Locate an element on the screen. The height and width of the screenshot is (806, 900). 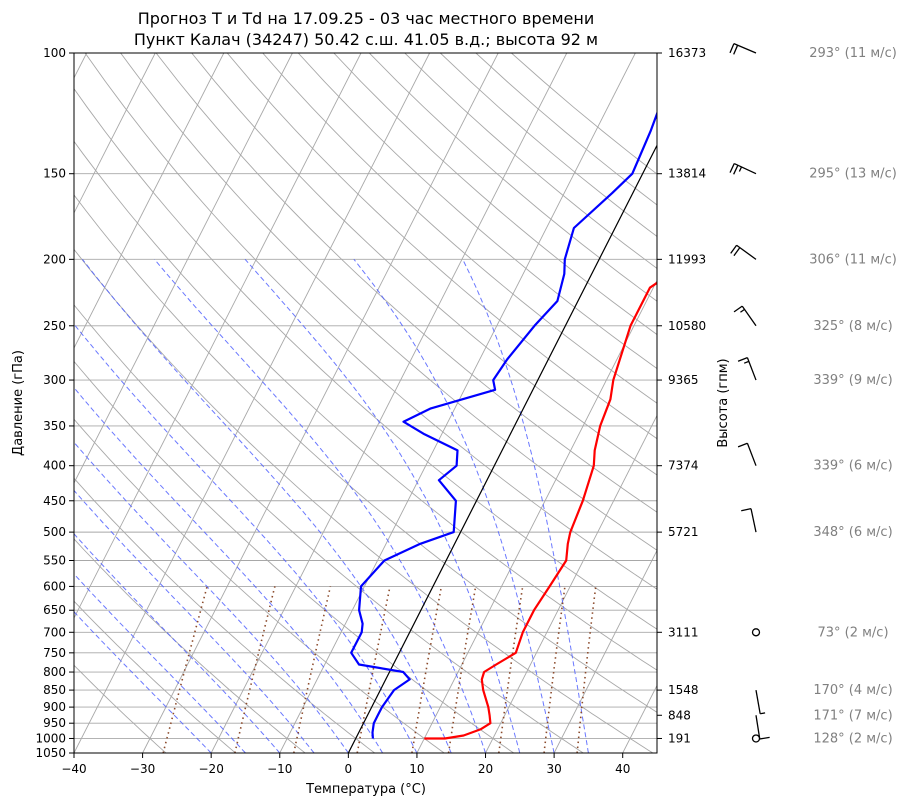
wind-label: 325° (8 м/с) is located at coordinates (852, 326).